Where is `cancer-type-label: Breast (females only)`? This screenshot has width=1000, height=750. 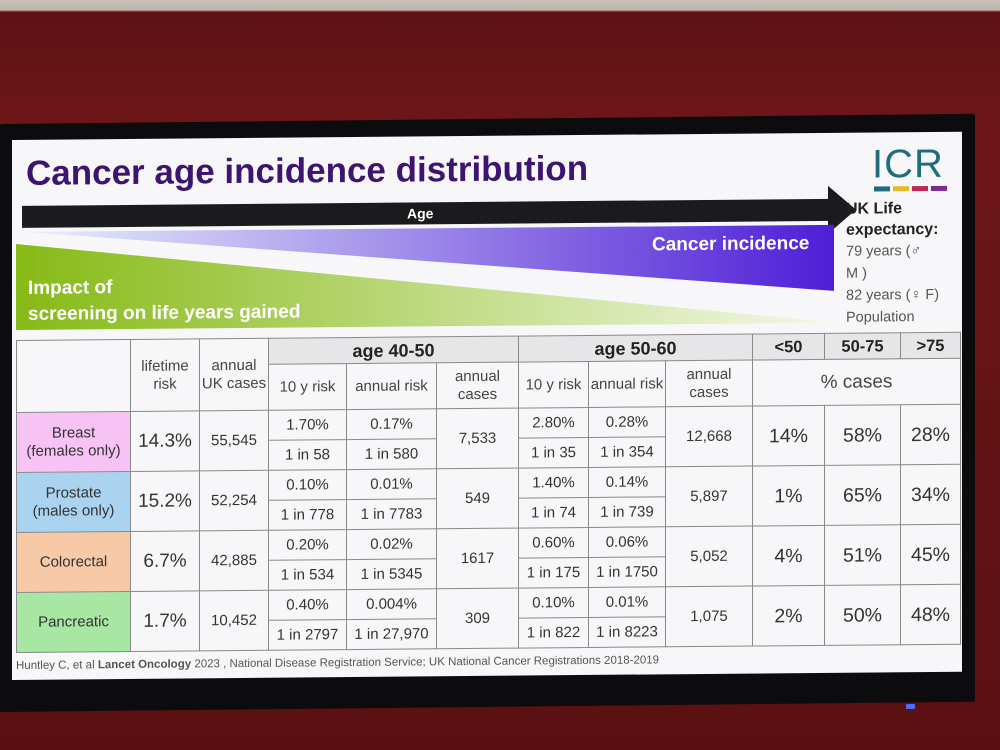
cancer-type-label: Breast (females only) is located at coordinates (73, 442).